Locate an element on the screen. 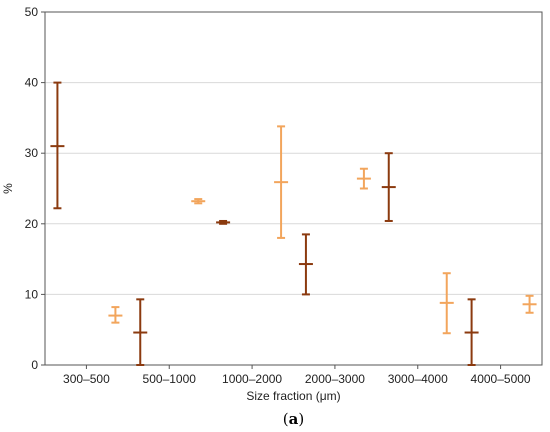 Image resolution: width=550 pixels, height=432 pixels. y-tick-label: 20 is located at coordinates (32, 224).